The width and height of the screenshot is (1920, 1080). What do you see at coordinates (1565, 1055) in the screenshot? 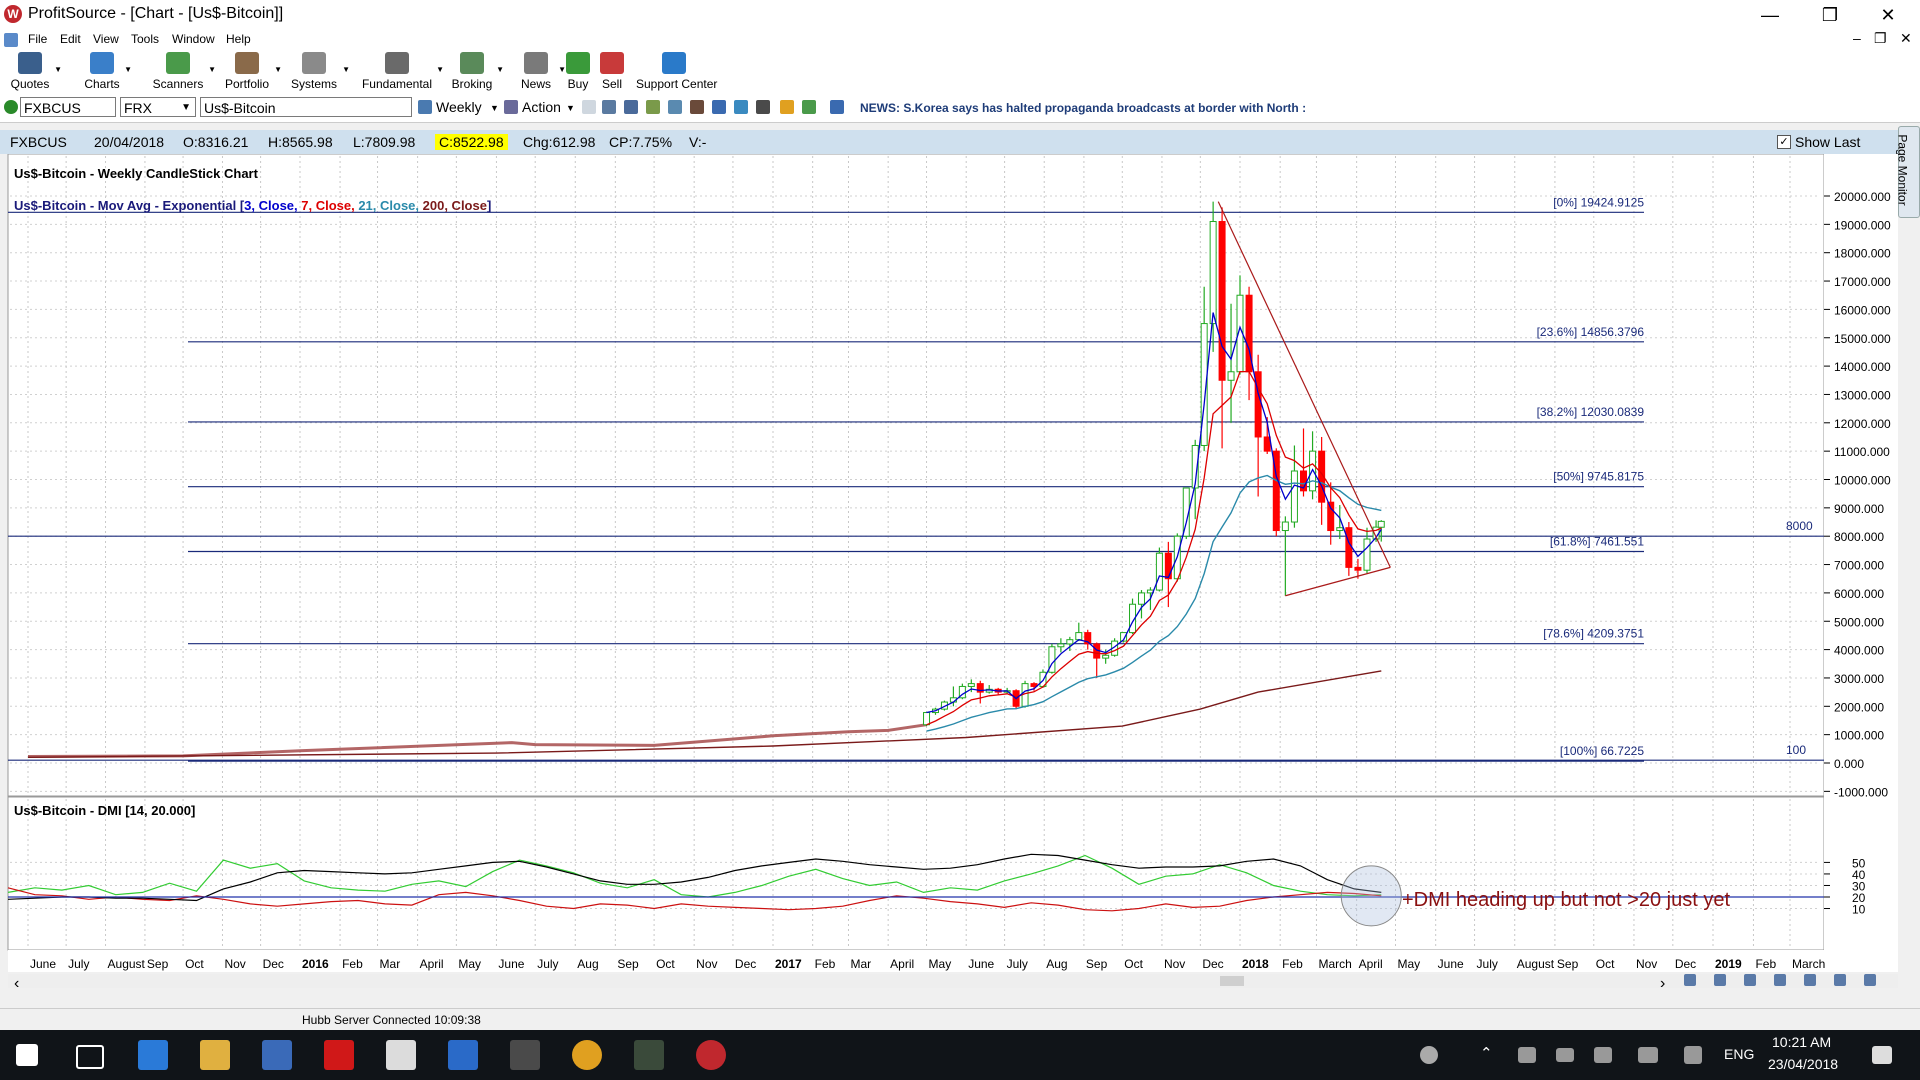
I see `battery-icon` at bounding box center [1565, 1055].